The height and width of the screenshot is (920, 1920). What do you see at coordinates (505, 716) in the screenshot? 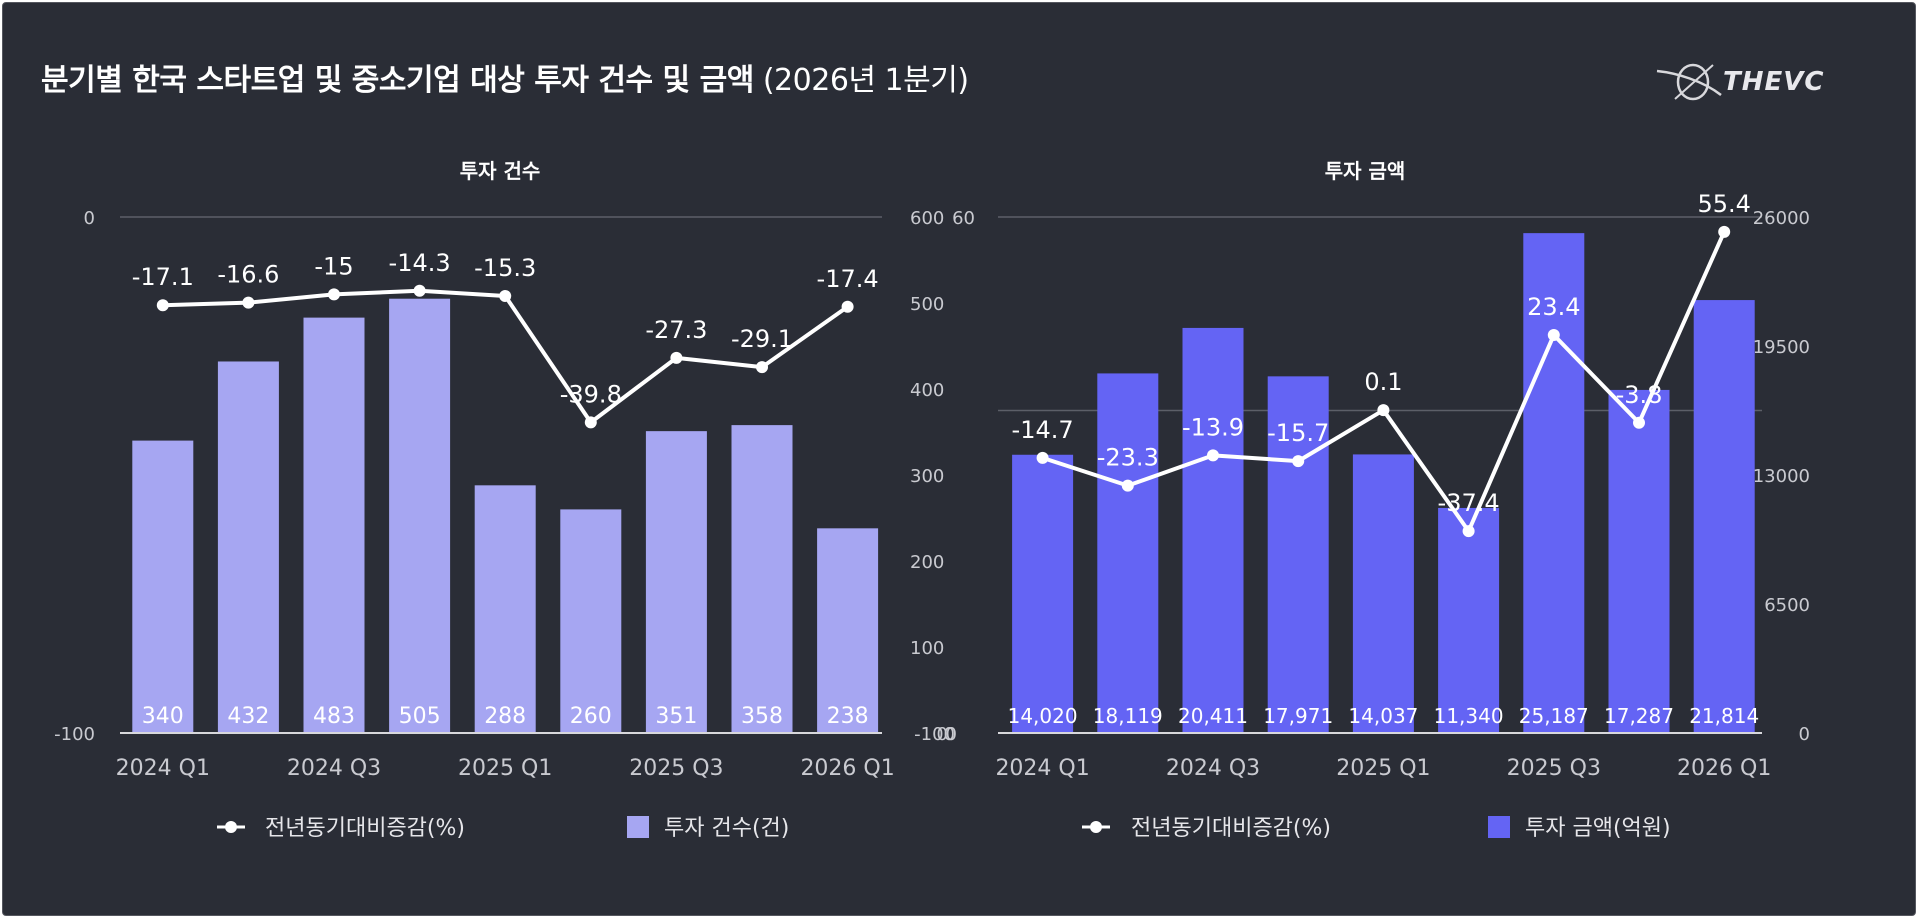
I see `bar-value-label: 288` at bounding box center [505, 716].